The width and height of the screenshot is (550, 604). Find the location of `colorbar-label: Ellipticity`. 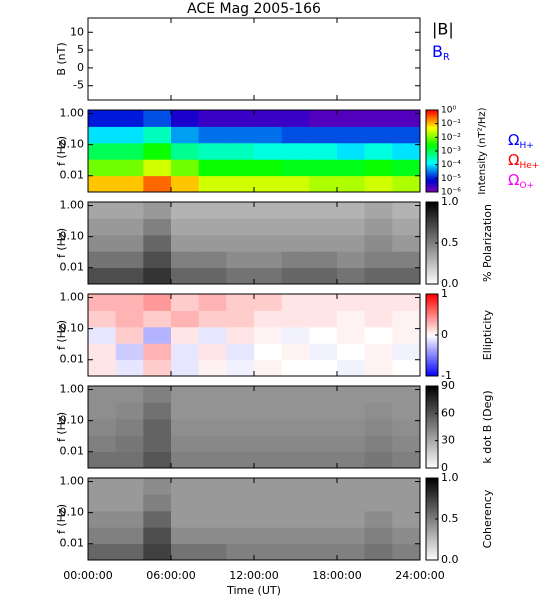

colorbar-label: Ellipticity is located at coordinates (487, 334).